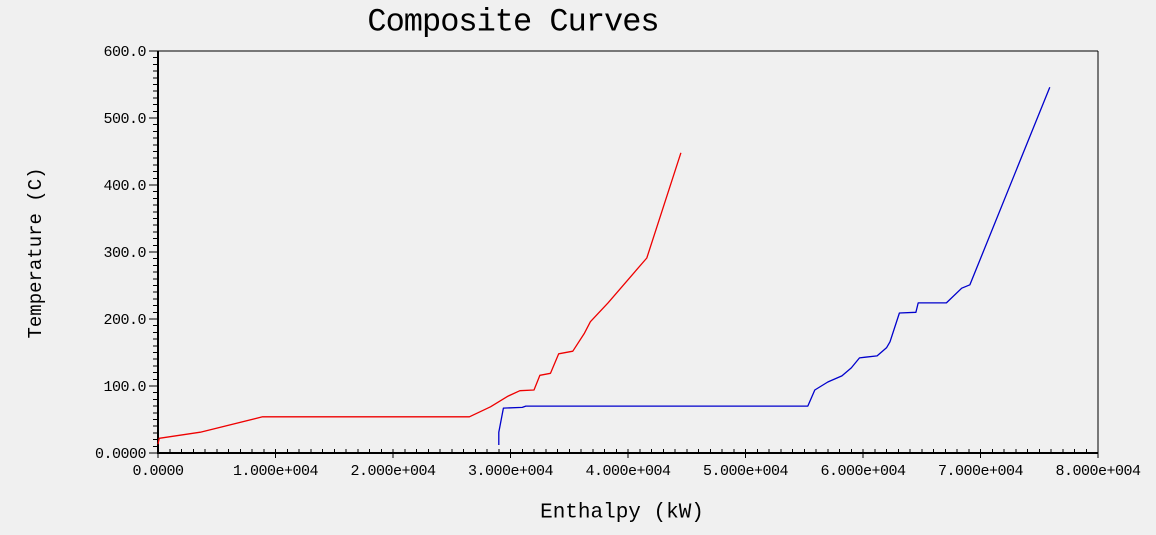 This screenshot has width=1156, height=535. I want to click on x-tick-label: 8.000e+004, so click(1098, 471).